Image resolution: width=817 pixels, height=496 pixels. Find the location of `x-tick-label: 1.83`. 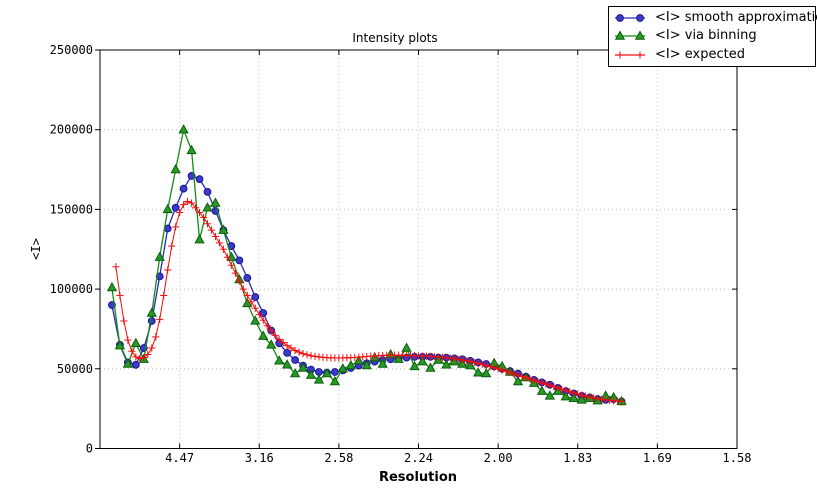

x-tick-label: 1.83 is located at coordinates (577, 458).